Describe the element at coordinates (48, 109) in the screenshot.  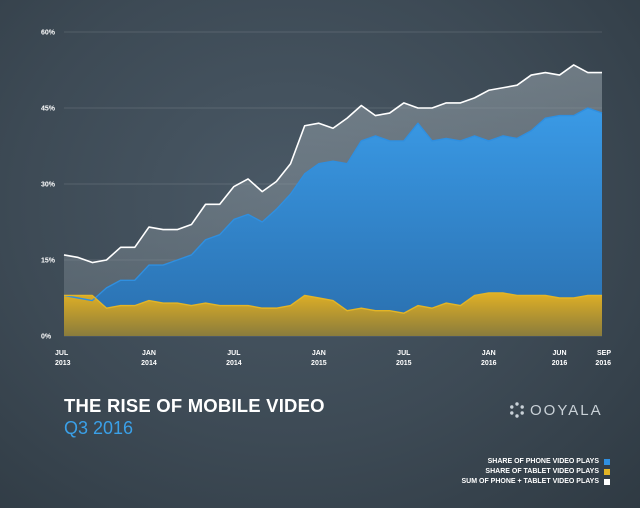
I see `y-tick-label: 45%` at that location.